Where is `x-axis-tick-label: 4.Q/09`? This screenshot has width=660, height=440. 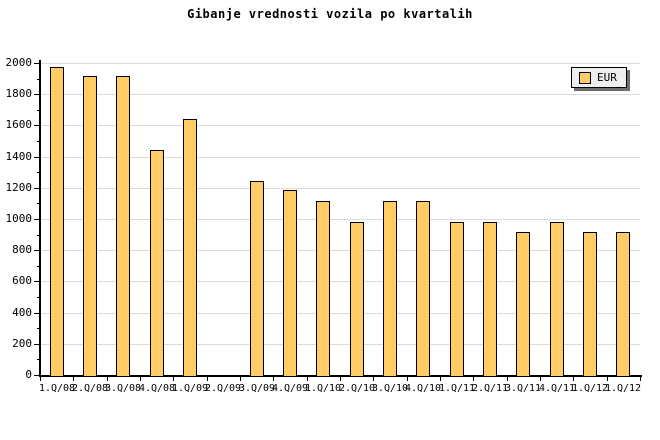
x-axis-tick-label: 4.Q/09 is located at coordinates (290, 388).